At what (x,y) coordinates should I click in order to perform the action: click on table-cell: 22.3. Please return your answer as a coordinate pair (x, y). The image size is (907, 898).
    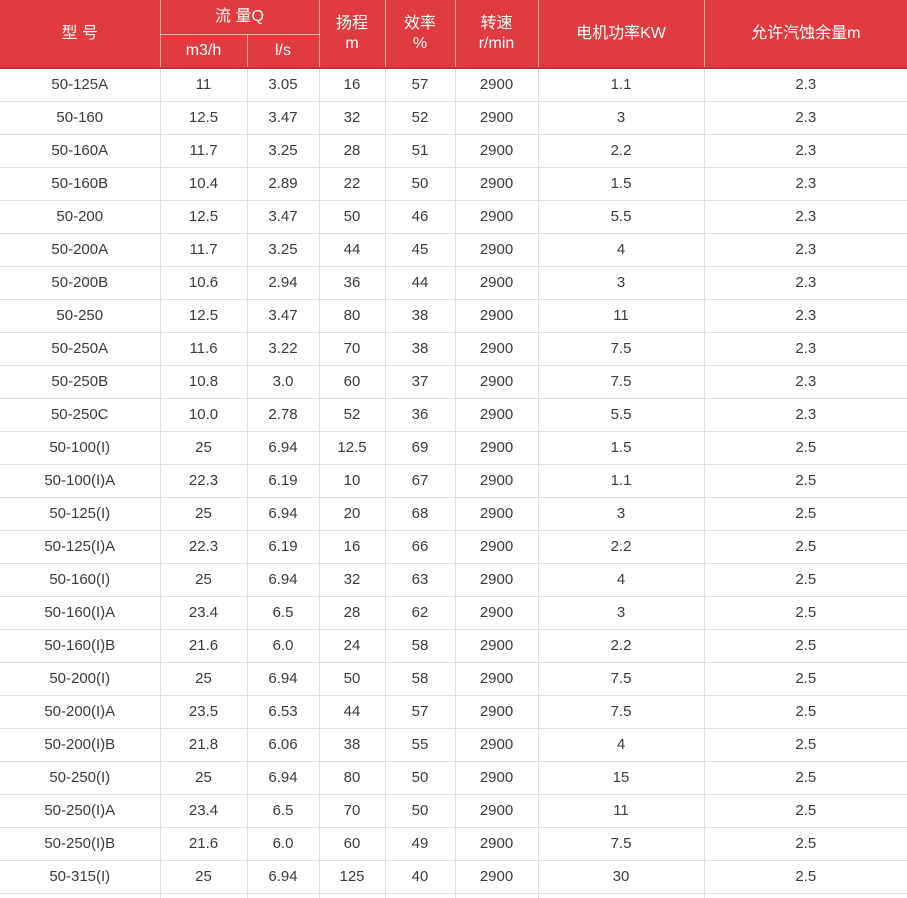
    Looking at the image, I should click on (203, 546).